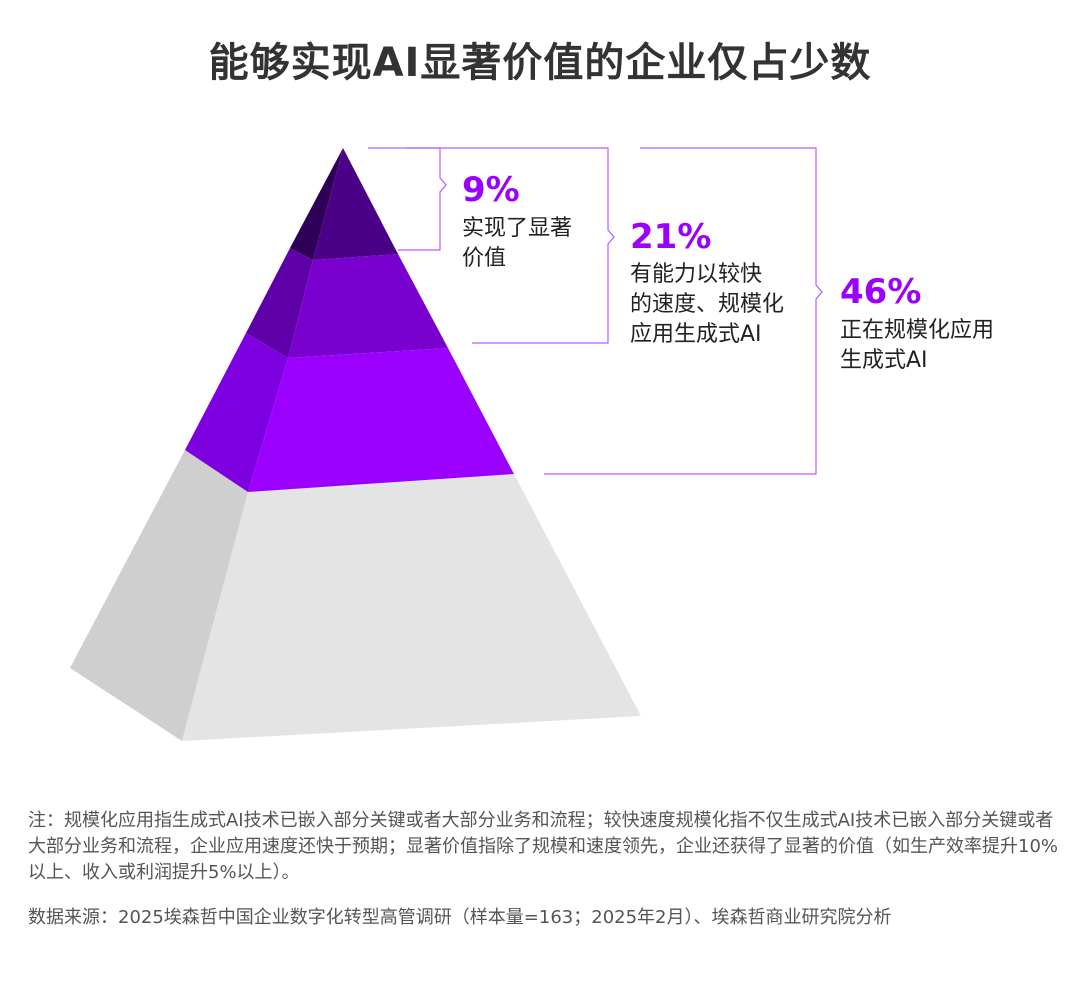 The width and height of the screenshot is (1080, 1000). Describe the element at coordinates (411, 607) in the screenshot. I see `pyramid-base-front` at that location.